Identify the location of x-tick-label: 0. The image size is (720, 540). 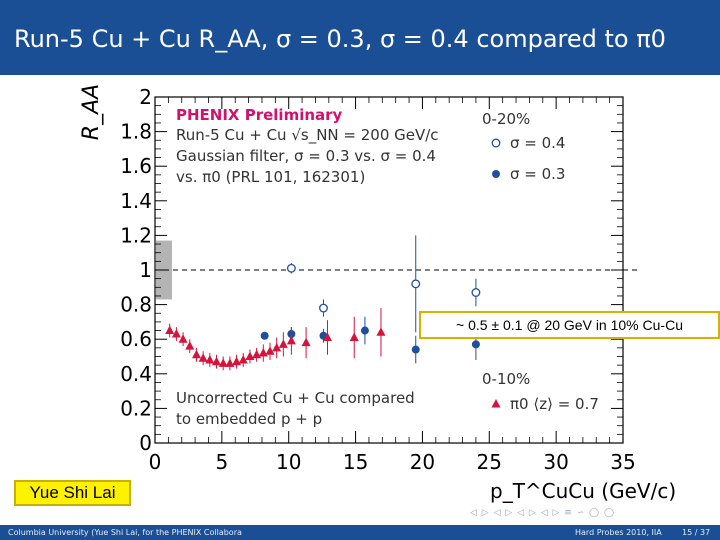
(155, 462).